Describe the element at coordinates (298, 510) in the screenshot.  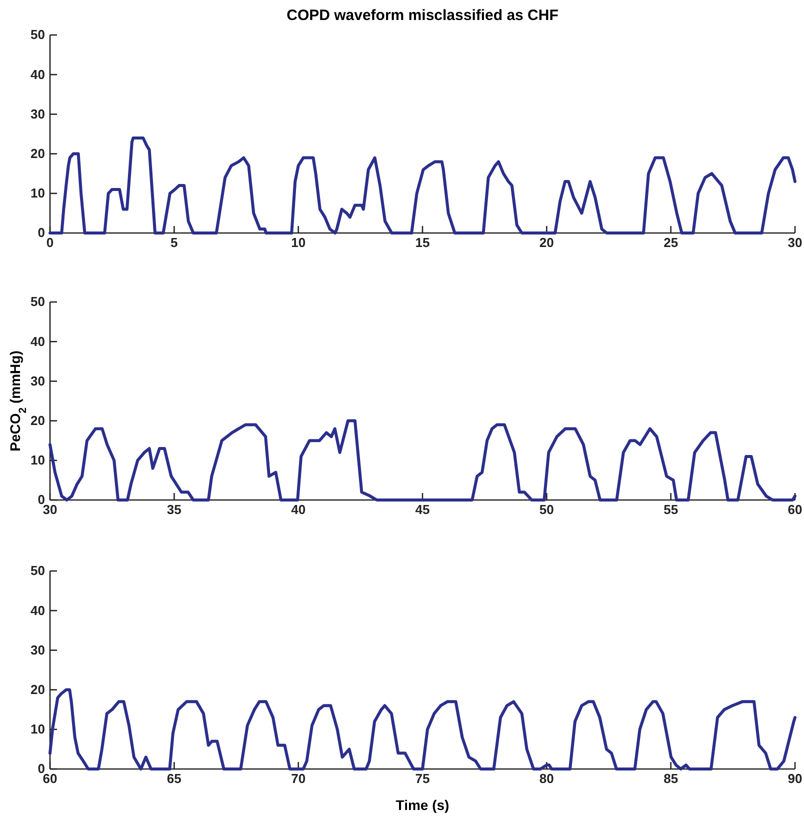
I see `x-tick-label: 40` at that location.